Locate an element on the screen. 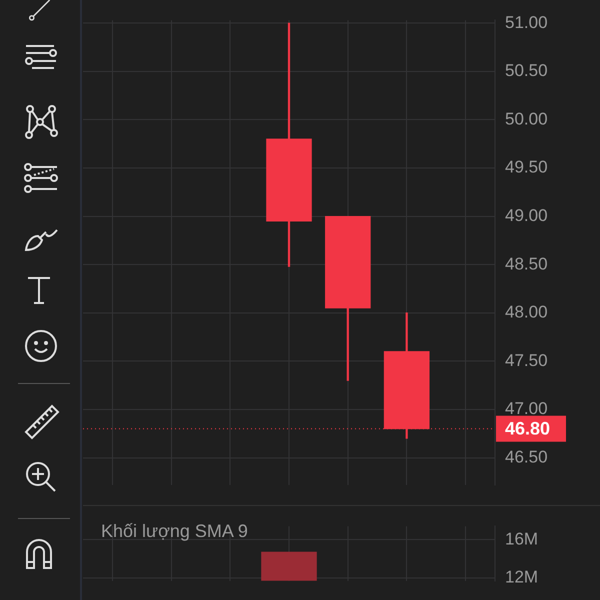 The image size is (600, 600). y-tick-label: 51.00 is located at coordinates (526, 22).